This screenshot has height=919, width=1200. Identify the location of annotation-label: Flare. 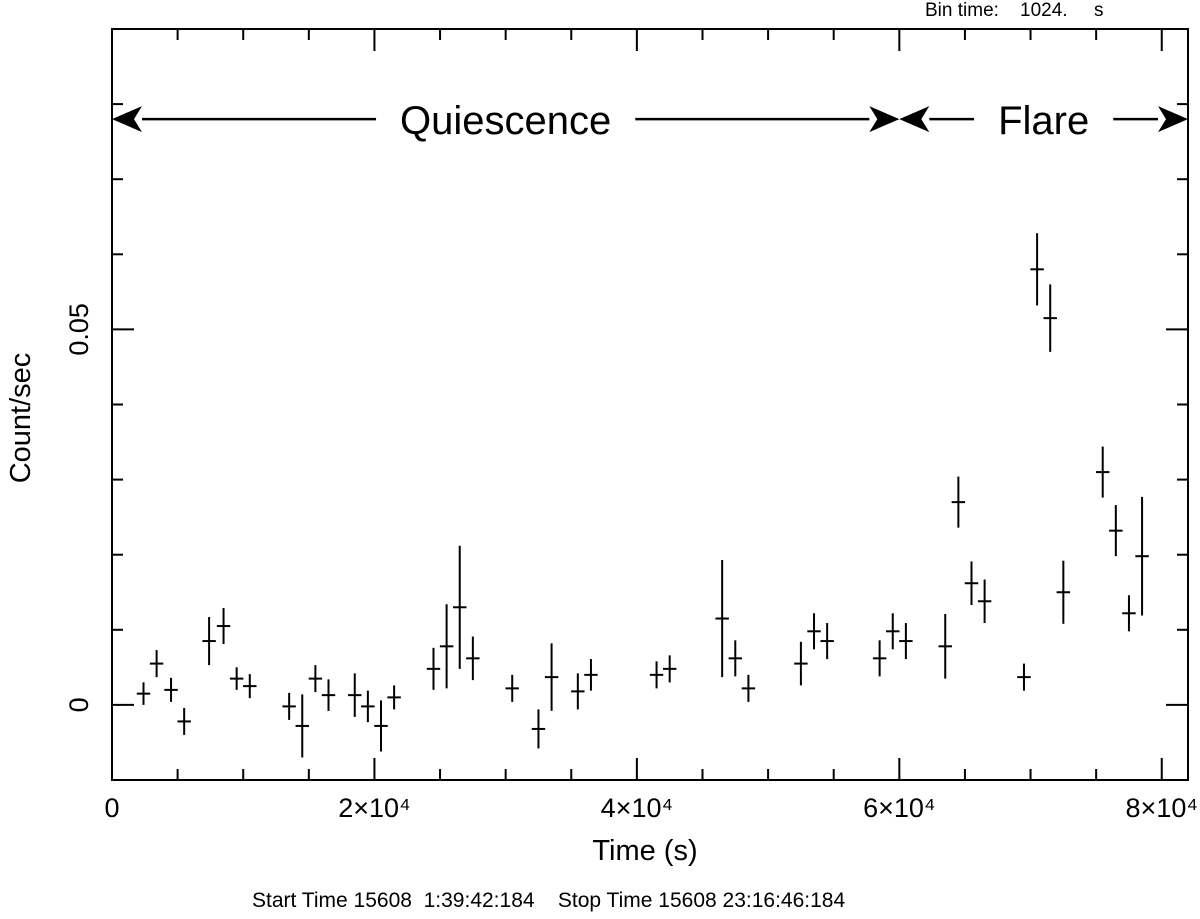
(1043, 121).